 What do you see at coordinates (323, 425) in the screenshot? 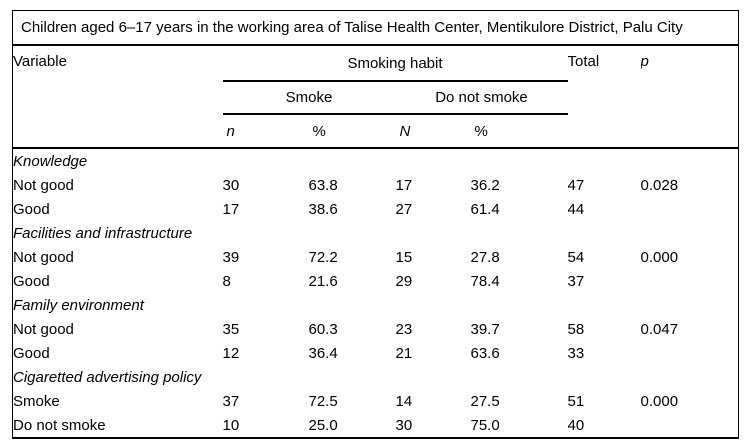
I see `cell-smoke-pct: 25.0` at bounding box center [323, 425].